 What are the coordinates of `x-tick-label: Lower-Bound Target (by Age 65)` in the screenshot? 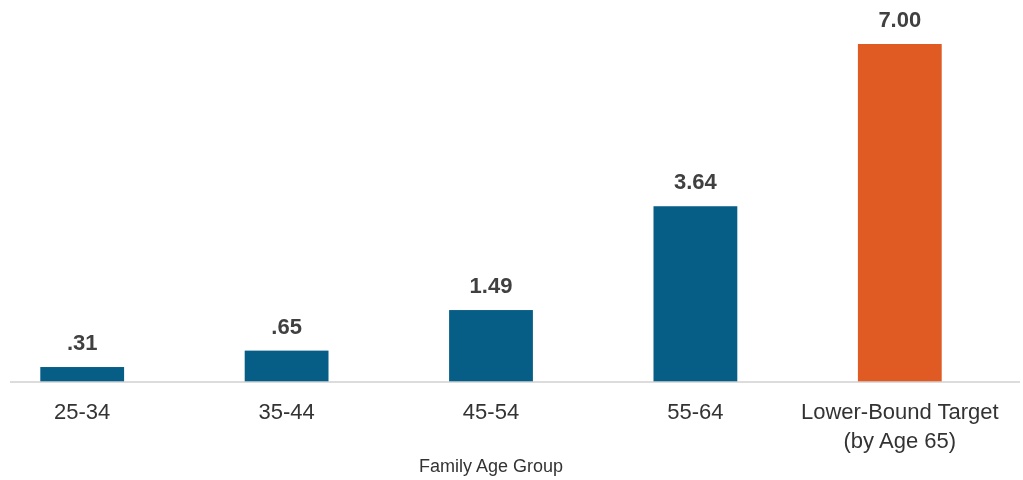 It's located at (899, 426).